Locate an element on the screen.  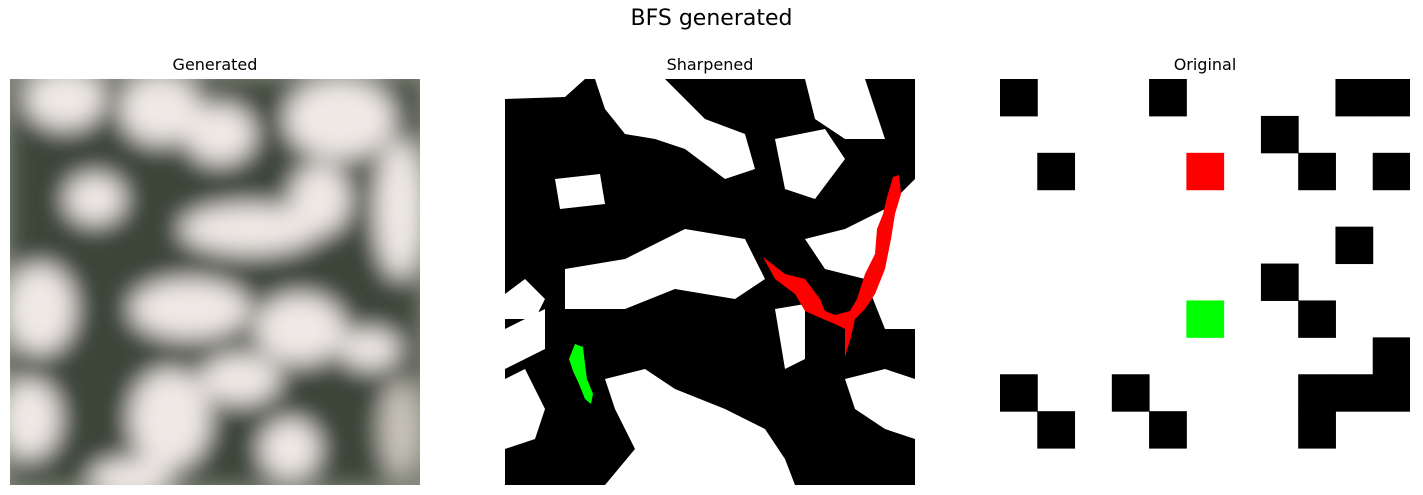
goal-cell is located at coordinates (1205, 171).